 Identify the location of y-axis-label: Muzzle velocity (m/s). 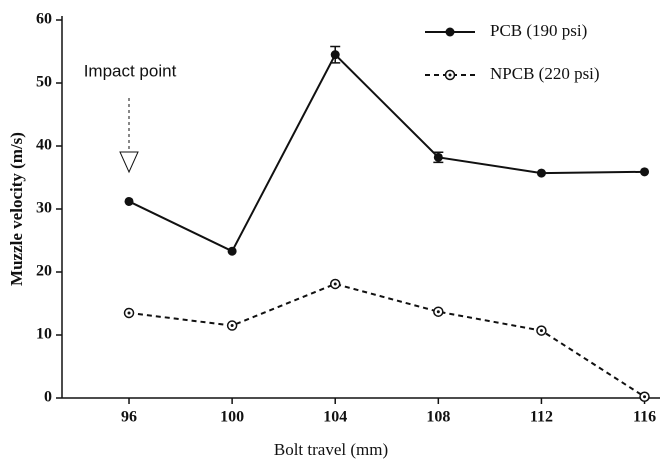
(16, 209).